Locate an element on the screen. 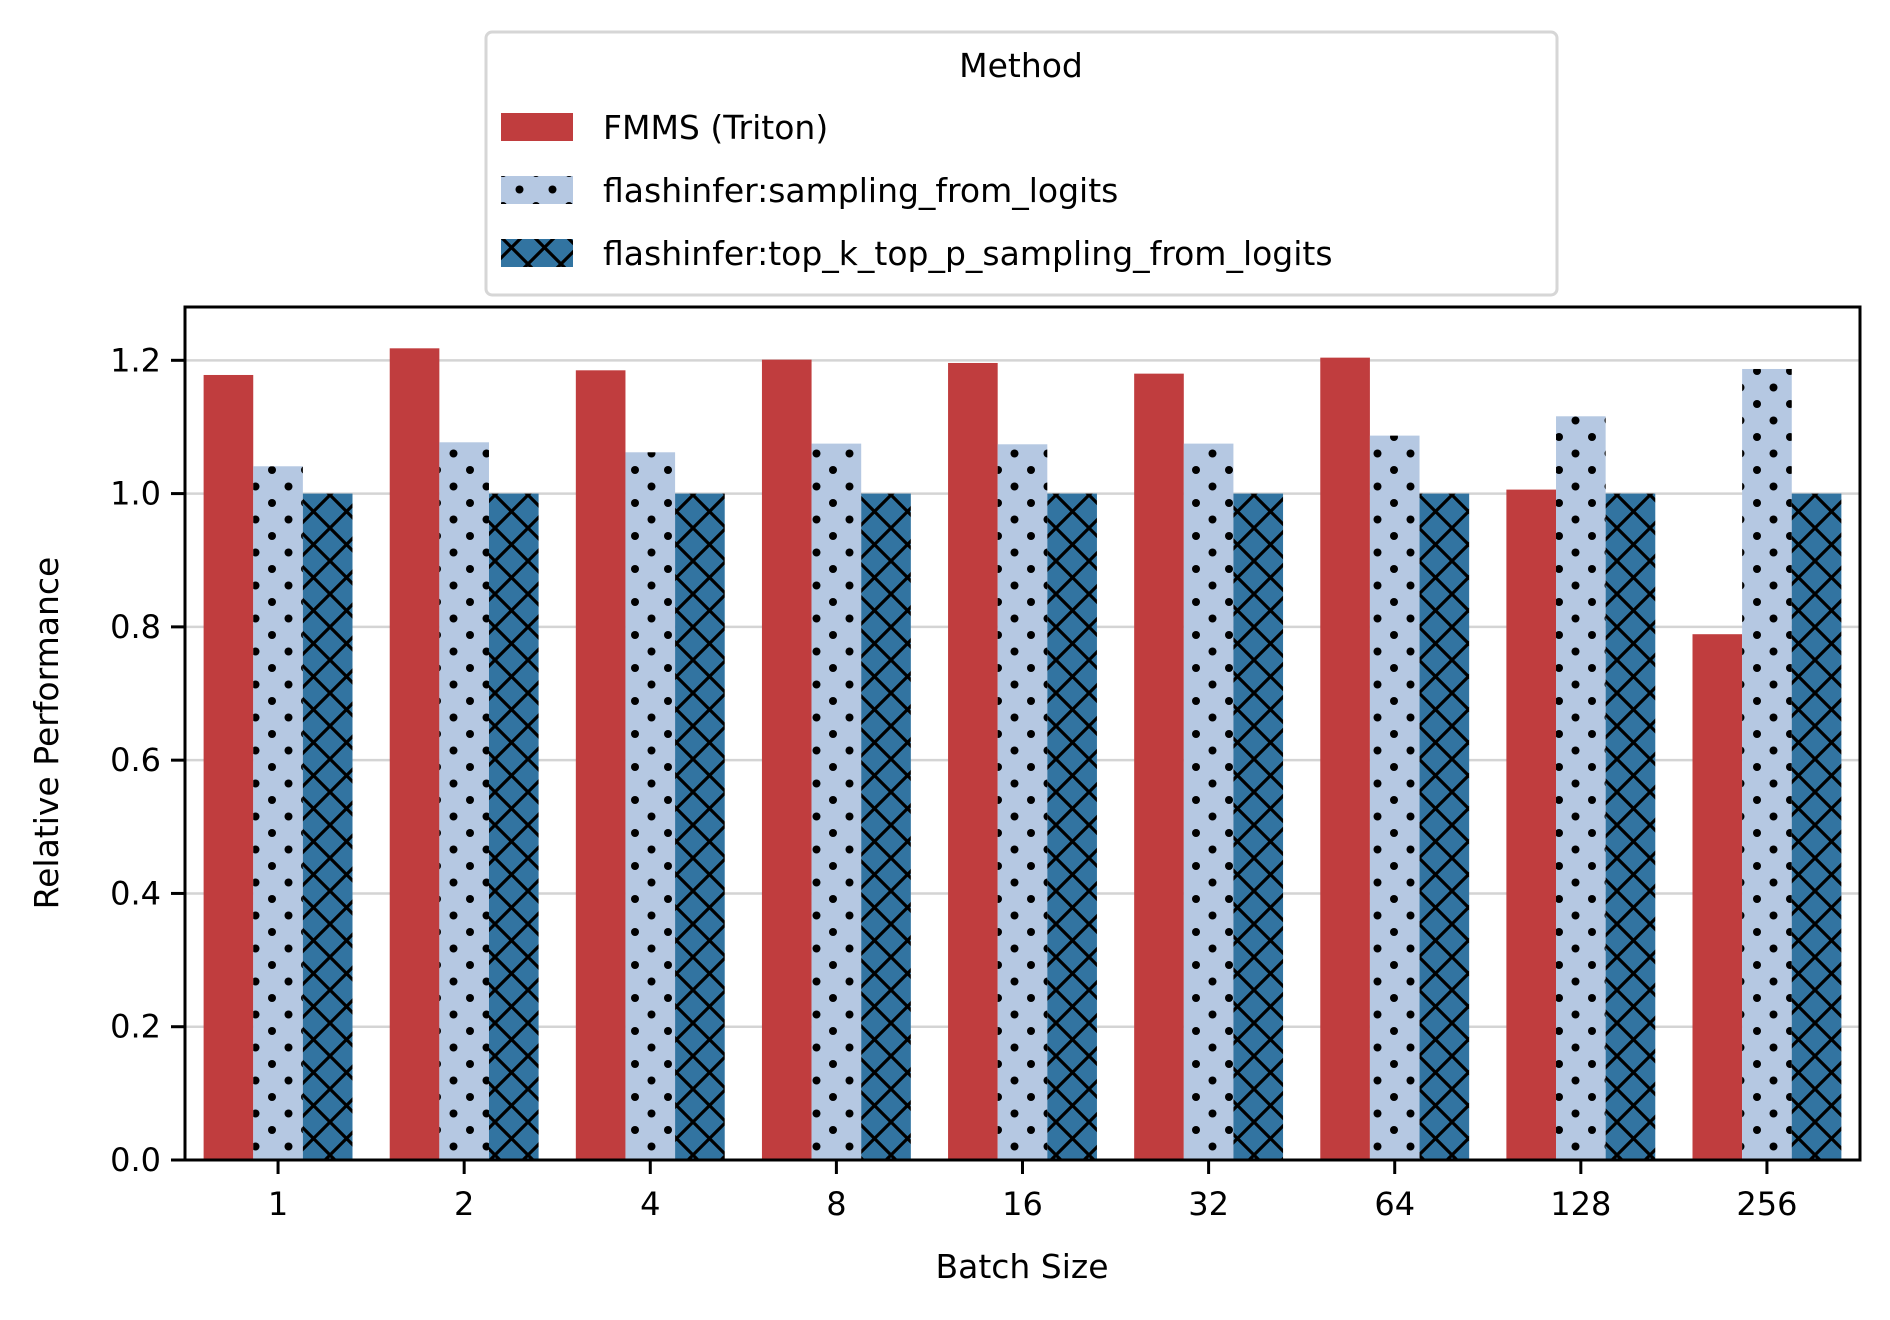 The image size is (1890, 1320). x-axis-ticks: 1 2 4 8 16 32 64 128 256 is located at coordinates (1032, 1191).